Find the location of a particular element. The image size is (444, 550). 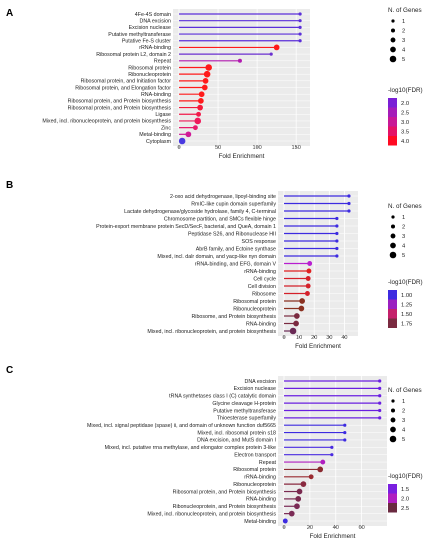

panel-c-category-label: Ribonucleoprotein is located at coordinates (254, 485).